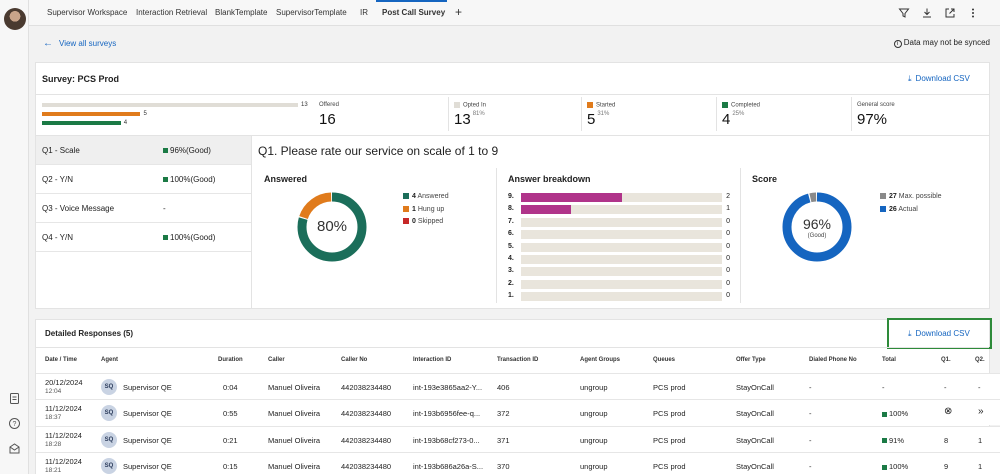 This screenshot has width=1000, height=474. I want to click on inbox-icon, so click(14, 448).